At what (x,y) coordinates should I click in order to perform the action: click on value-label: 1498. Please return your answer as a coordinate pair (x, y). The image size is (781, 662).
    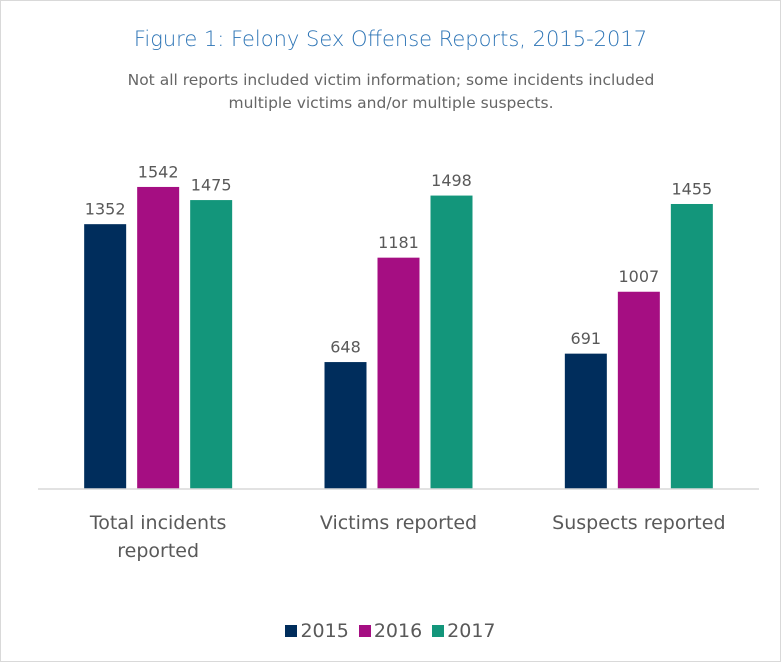
    Looking at the image, I should click on (451, 180).